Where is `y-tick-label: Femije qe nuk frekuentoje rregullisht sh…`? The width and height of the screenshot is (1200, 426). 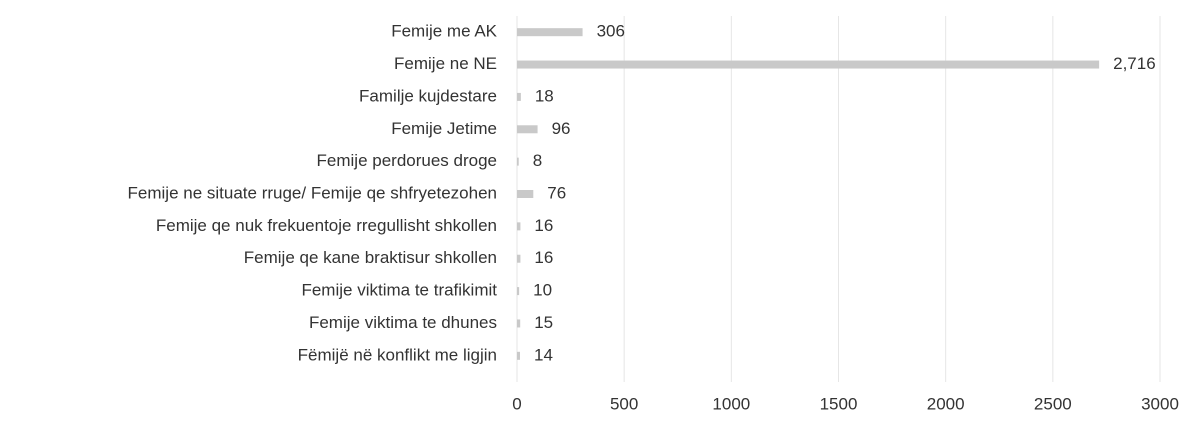 y-tick-label: Femije qe nuk frekuentoje rregullisht sh… is located at coordinates (326, 225).